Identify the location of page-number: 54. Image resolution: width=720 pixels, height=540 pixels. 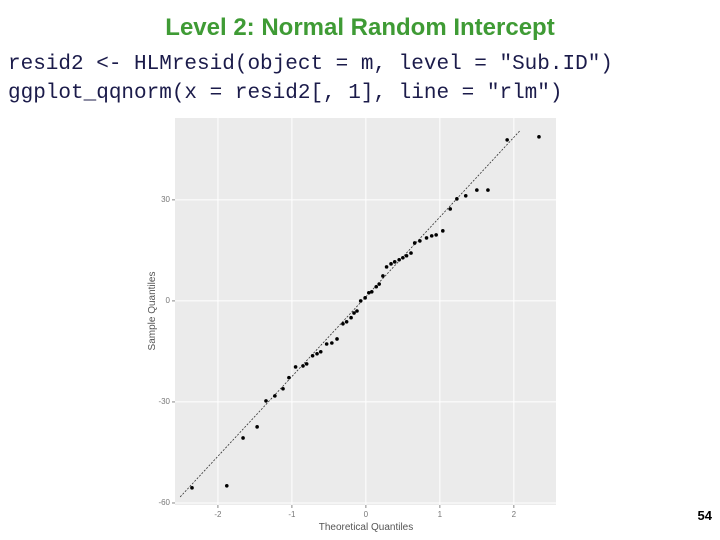
(705, 515).